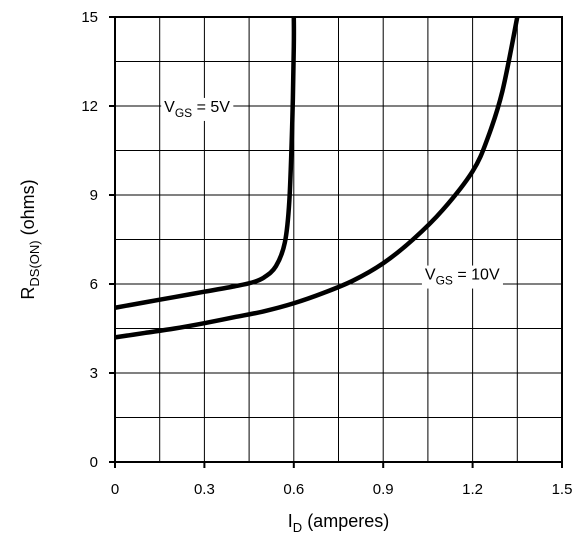 This screenshot has width=585, height=538. I want to click on y-tick-label: 15, so click(89, 17).